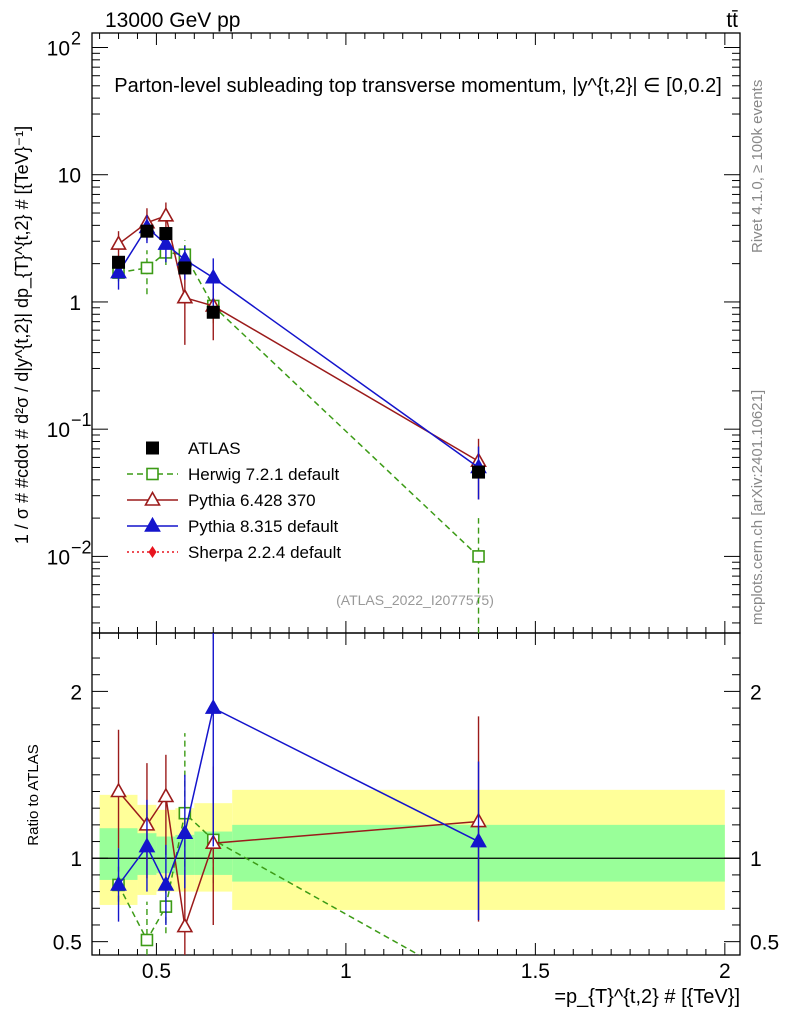 The image size is (786, 1024). Describe the element at coordinates (346, 971) in the screenshot. I see `x-tick-label: 1` at that location.